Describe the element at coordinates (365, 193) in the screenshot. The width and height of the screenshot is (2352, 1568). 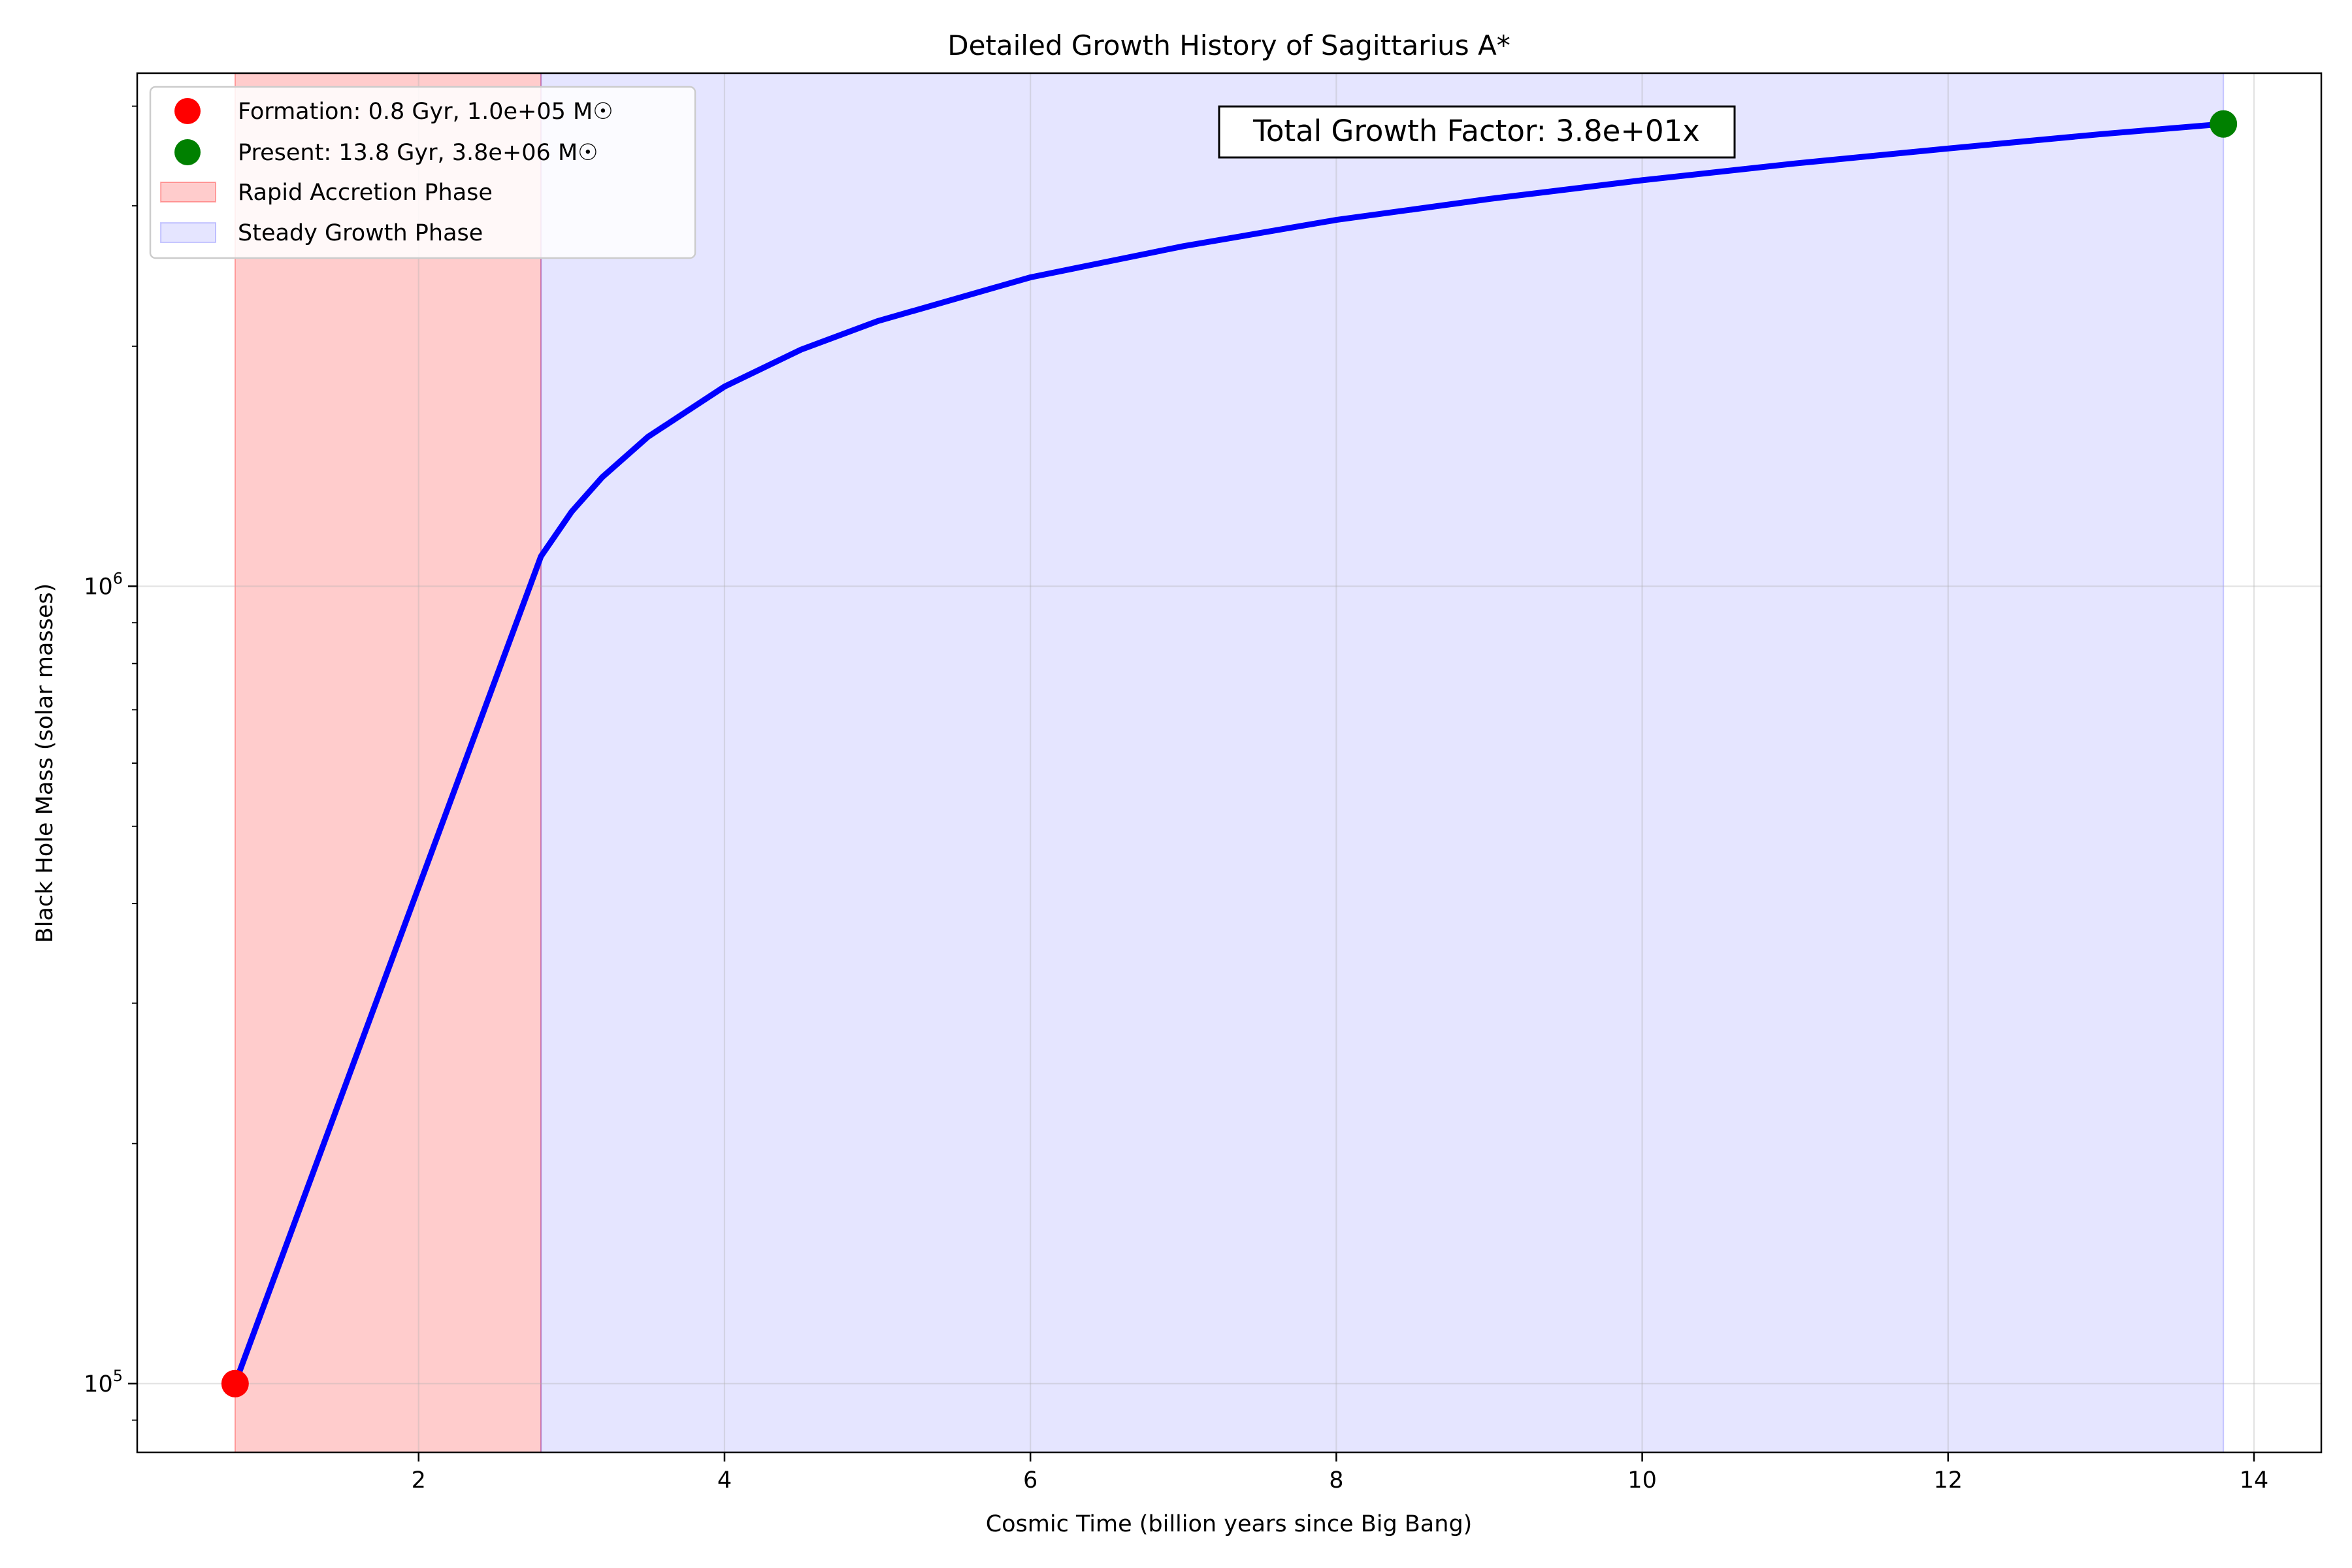
I see `legend-label-rapid: Rapid Accretion Phase` at that location.